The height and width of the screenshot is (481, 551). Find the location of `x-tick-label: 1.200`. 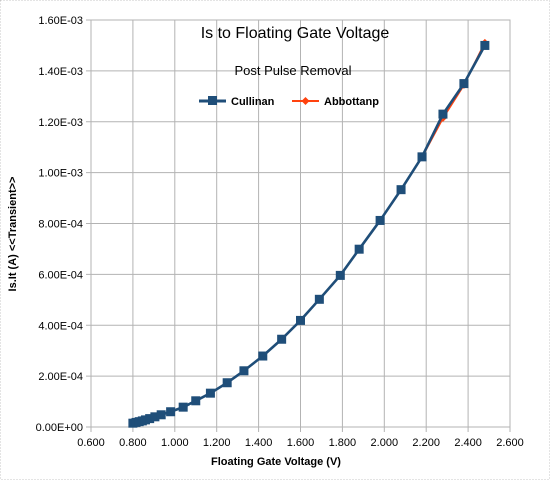

x-tick-label: 1.200 is located at coordinates (217, 443).